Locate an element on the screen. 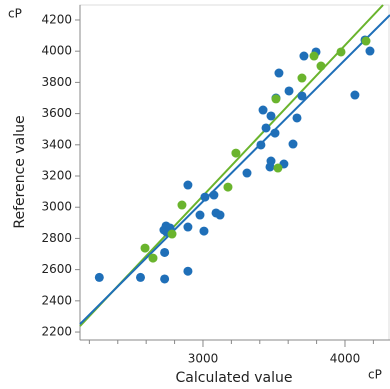  x-unit: cP is located at coordinates (375, 375).